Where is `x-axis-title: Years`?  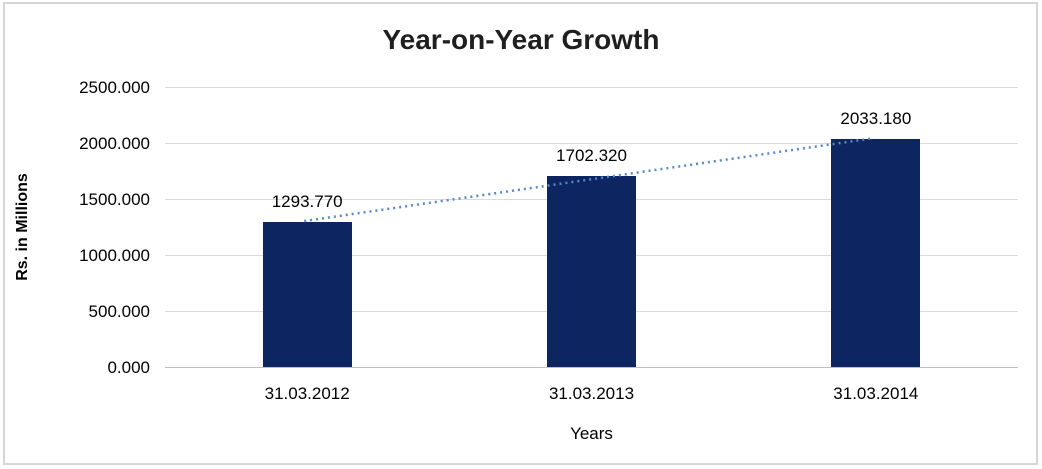
x-axis-title: Years is located at coordinates (591, 433).